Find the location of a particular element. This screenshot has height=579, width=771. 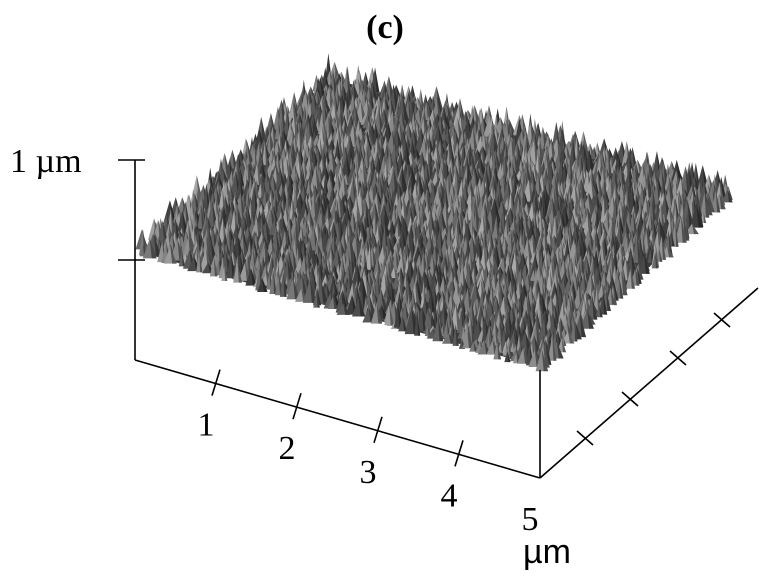

panel-label: (c) is located at coordinates (385, 27).